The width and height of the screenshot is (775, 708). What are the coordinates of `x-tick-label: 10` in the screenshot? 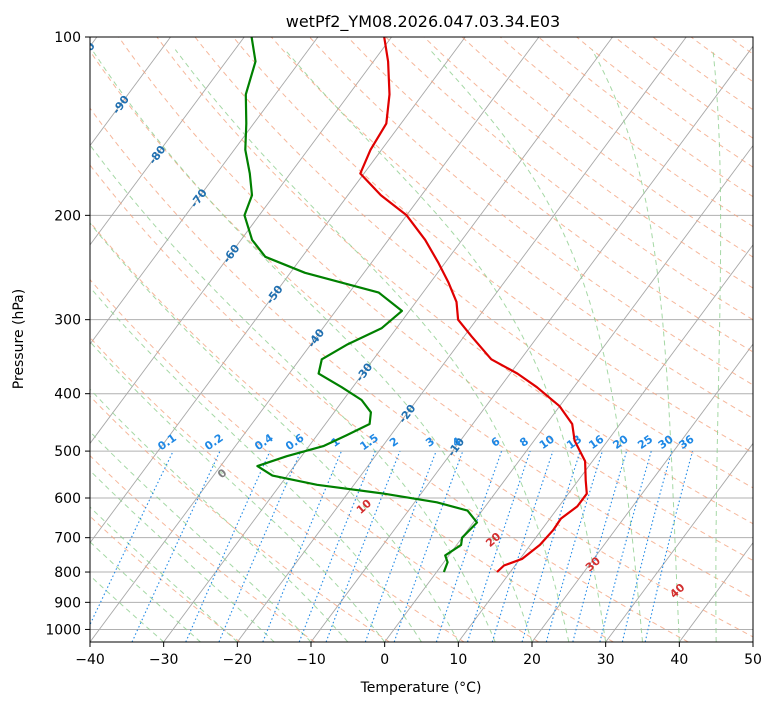 It's located at (458, 660).